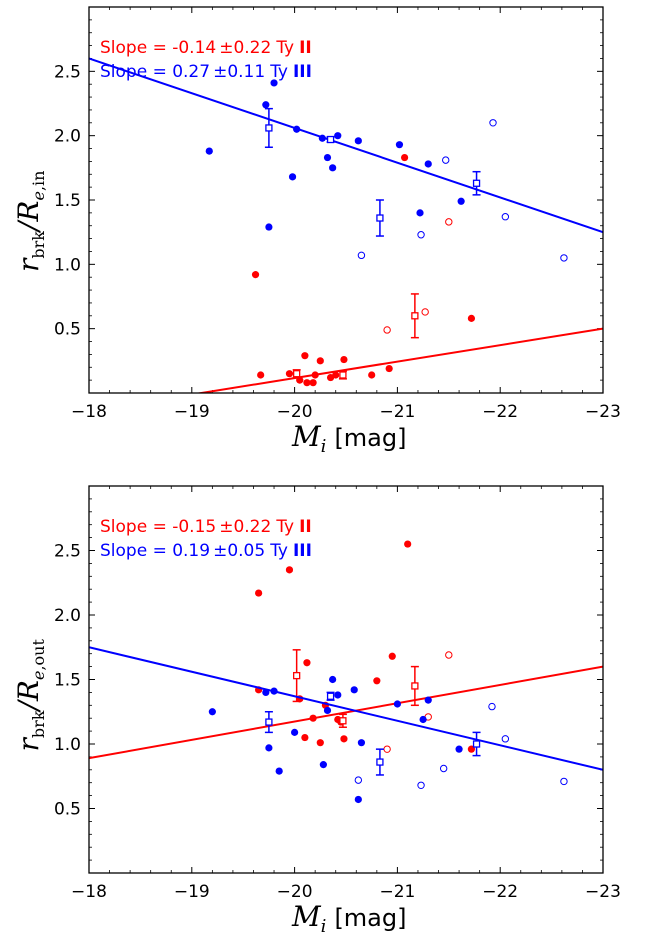  What do you see at coordinates (206, 72) in the screenshot?
I see `slope-annotation-2: Slope = 0.27 ±0.11 Ty III` at bounding box center [206, 72].